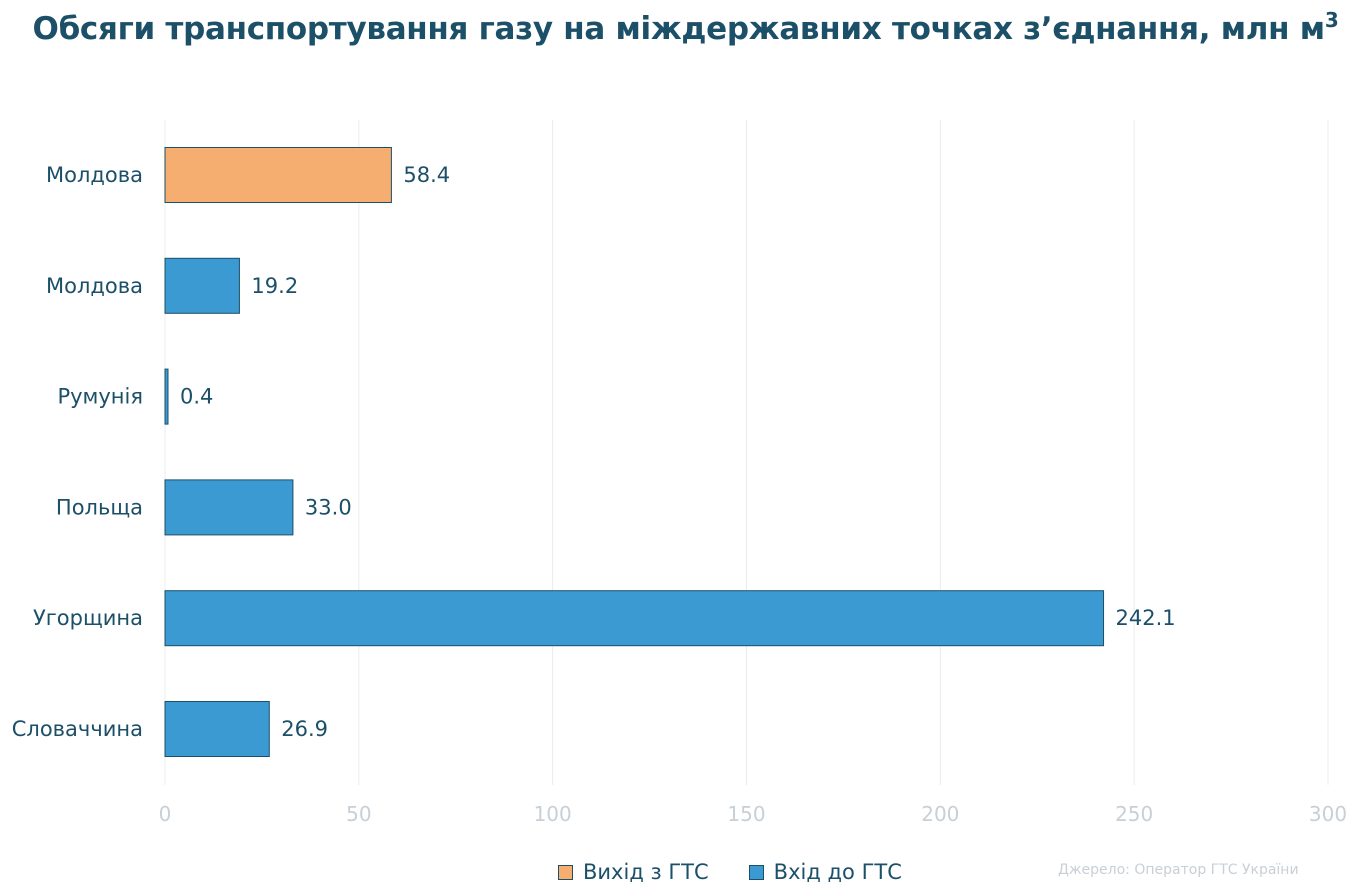 This screenshot has width=1371, height=890. I want to click on y-category-label: Румунія, so click(100, 397).